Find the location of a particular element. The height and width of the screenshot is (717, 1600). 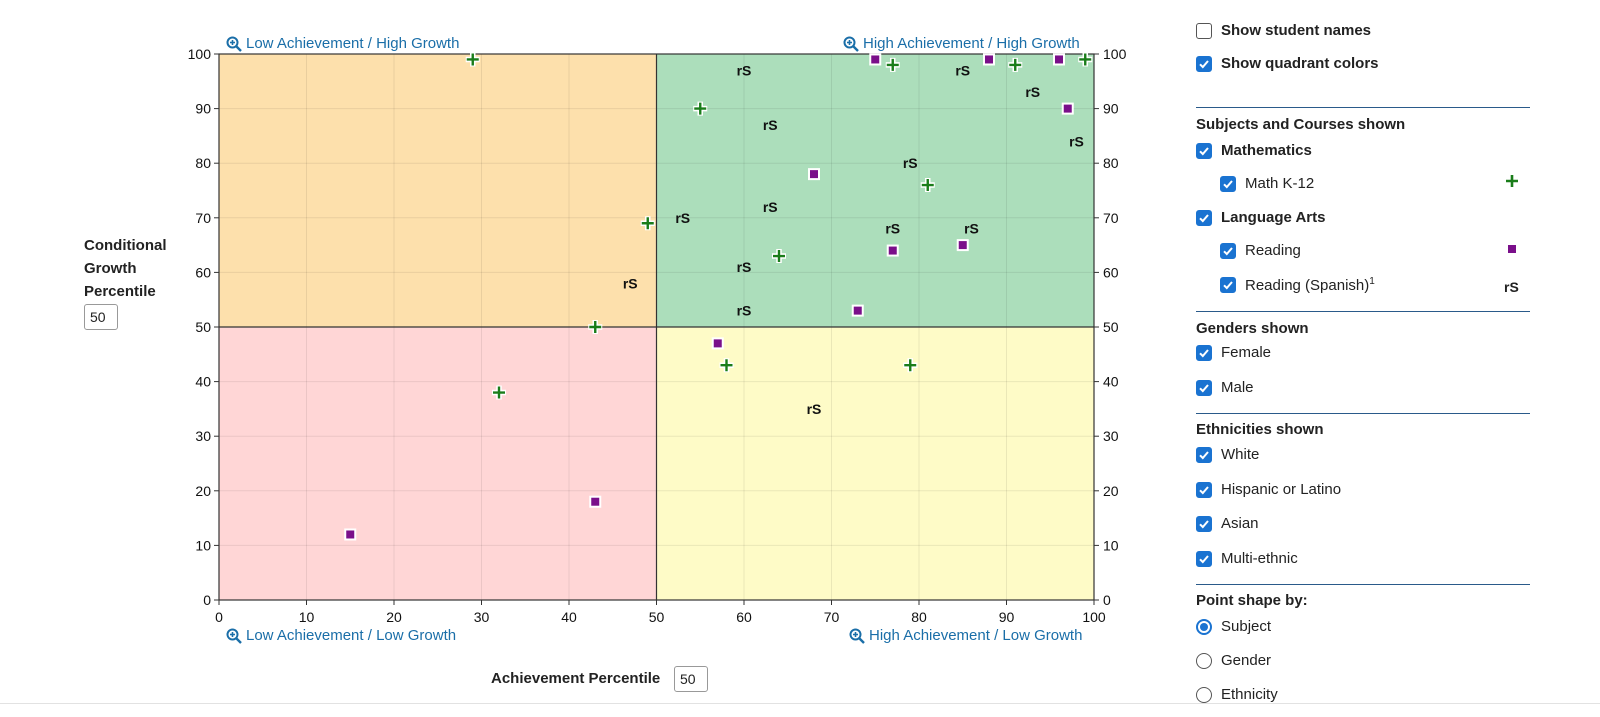

y-tick-label-right: 70 is located at coordinates (1111, 218).